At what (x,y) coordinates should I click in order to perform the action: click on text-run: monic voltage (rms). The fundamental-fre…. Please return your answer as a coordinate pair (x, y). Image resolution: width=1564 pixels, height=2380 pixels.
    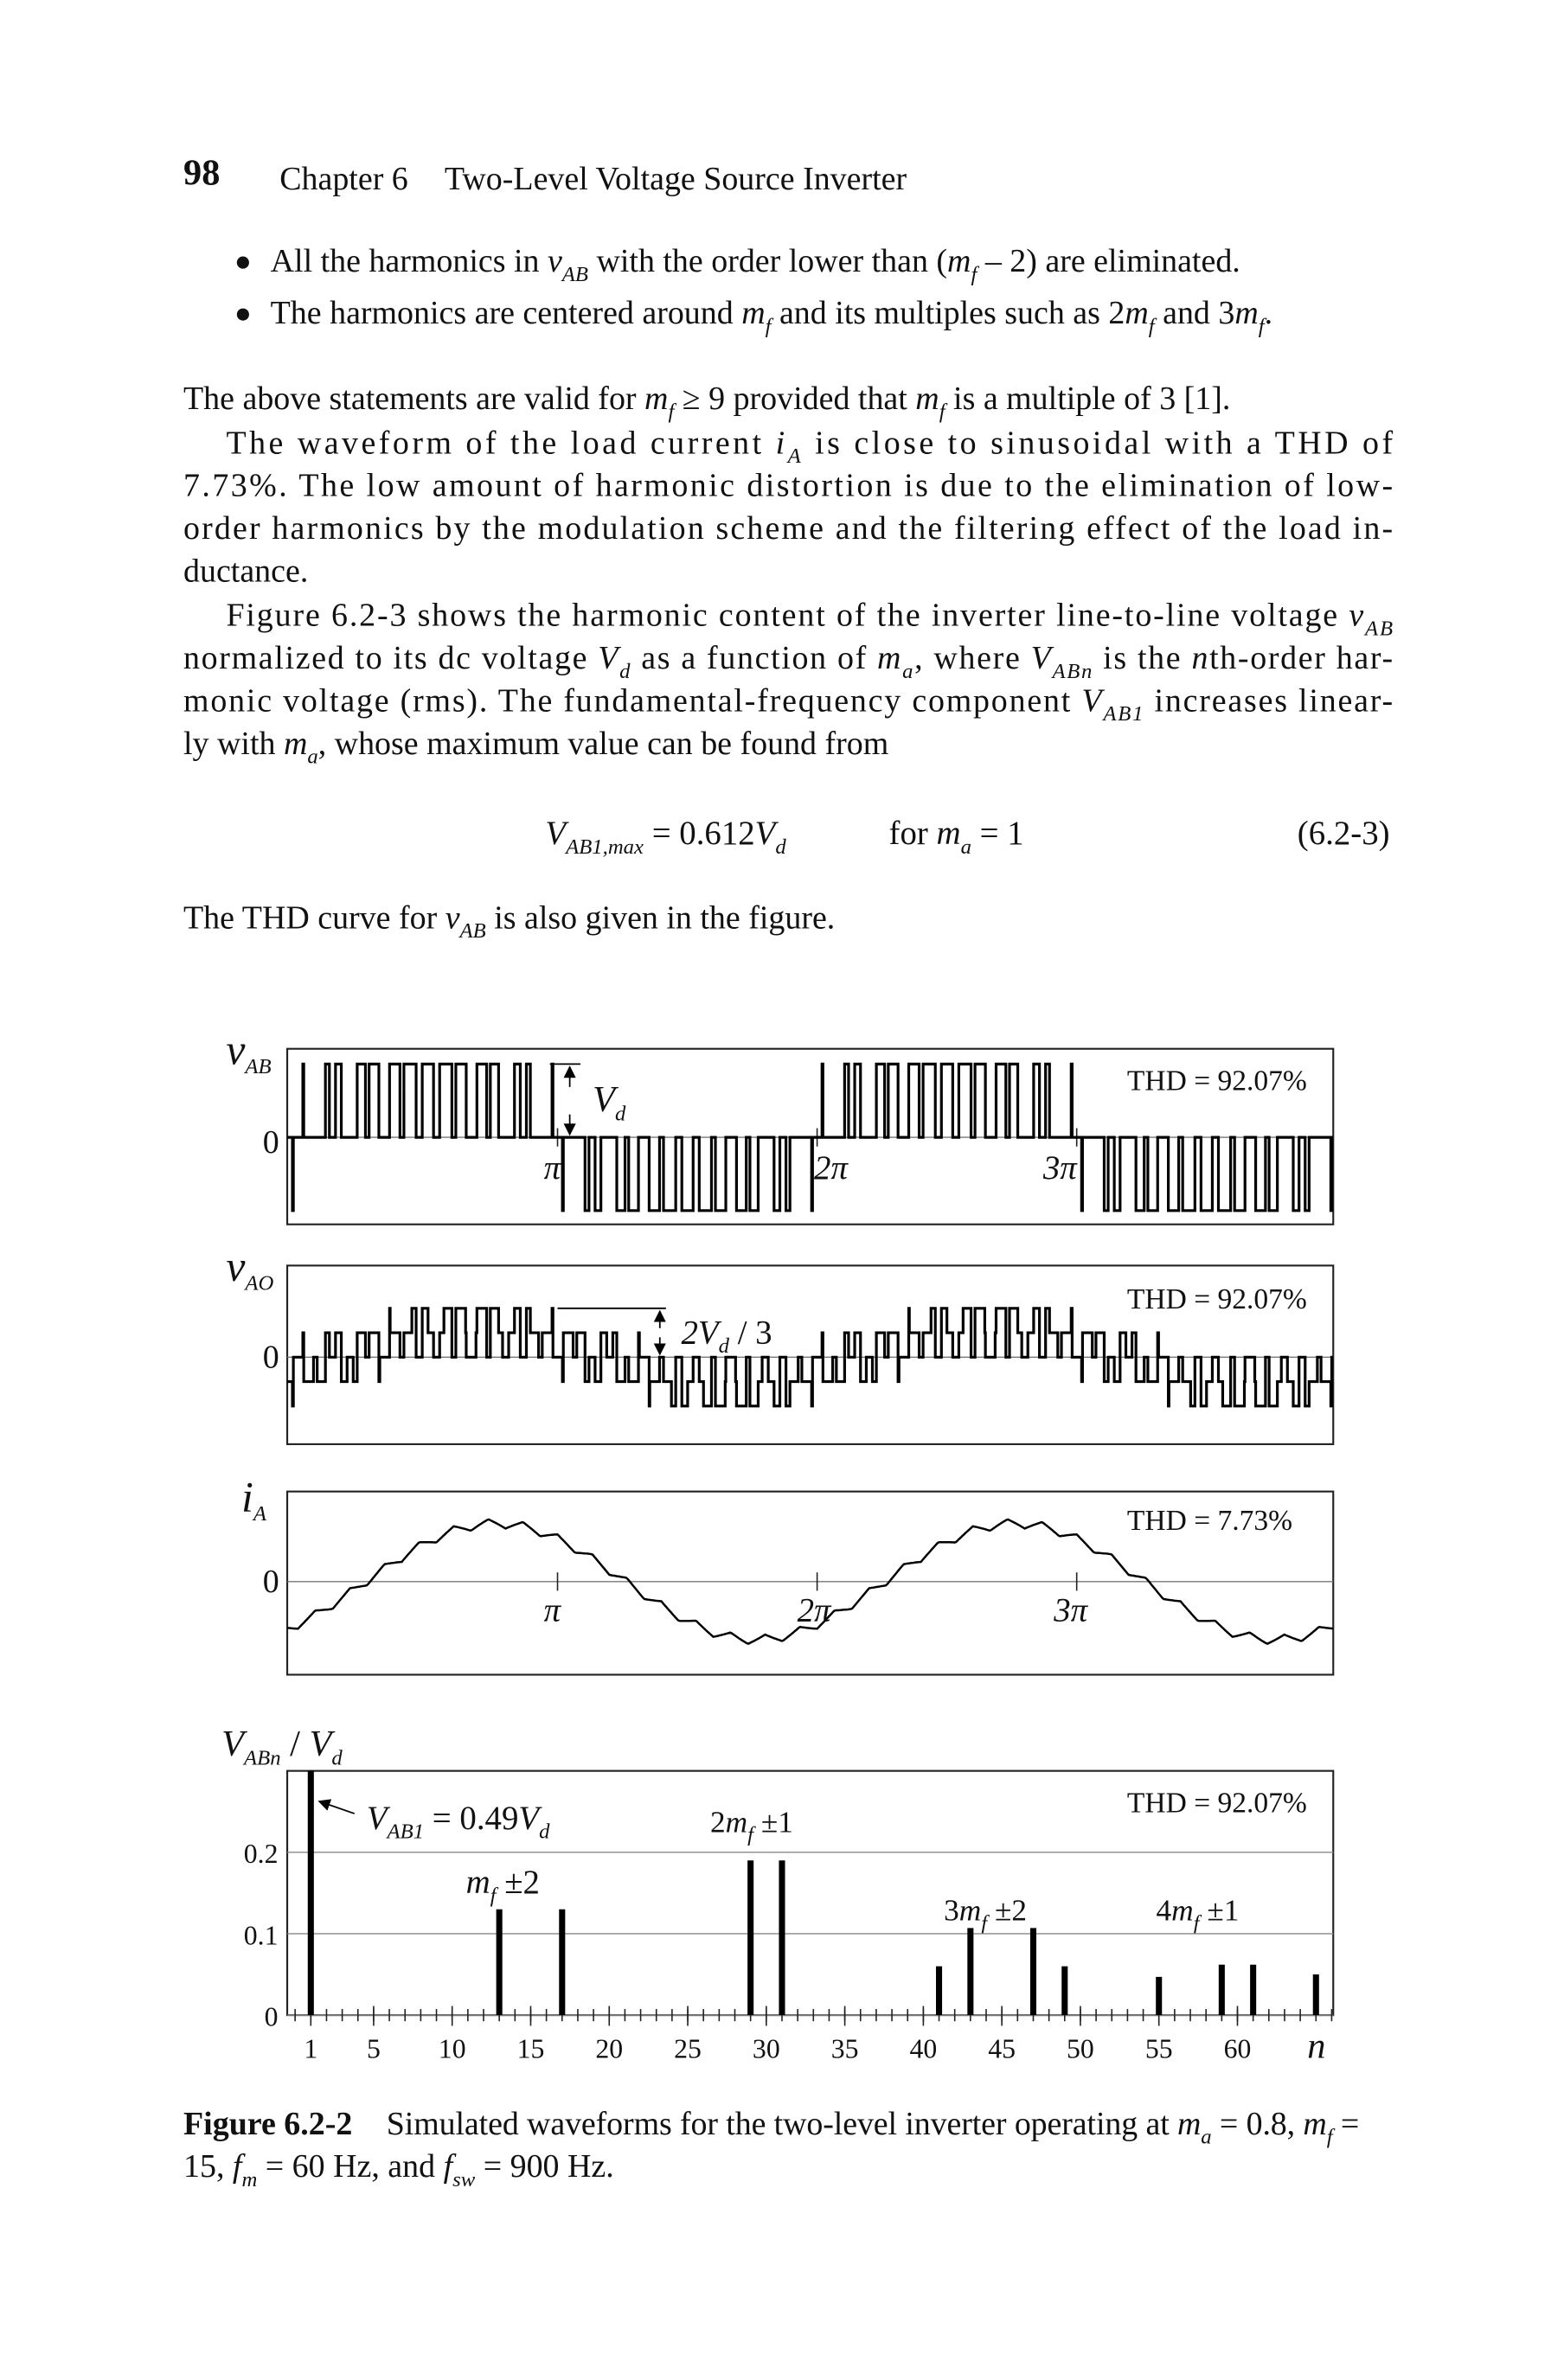
    Looking at the image, I should click on (631, 701).